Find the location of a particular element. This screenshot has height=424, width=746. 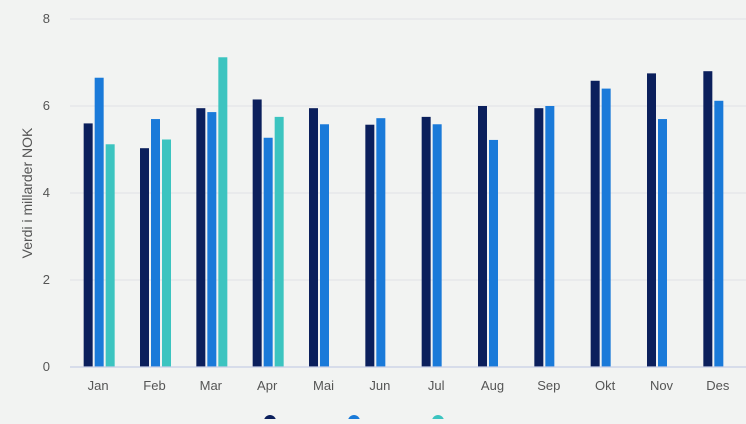

x-tick-label: Sep is located at coordinates (548, 385).